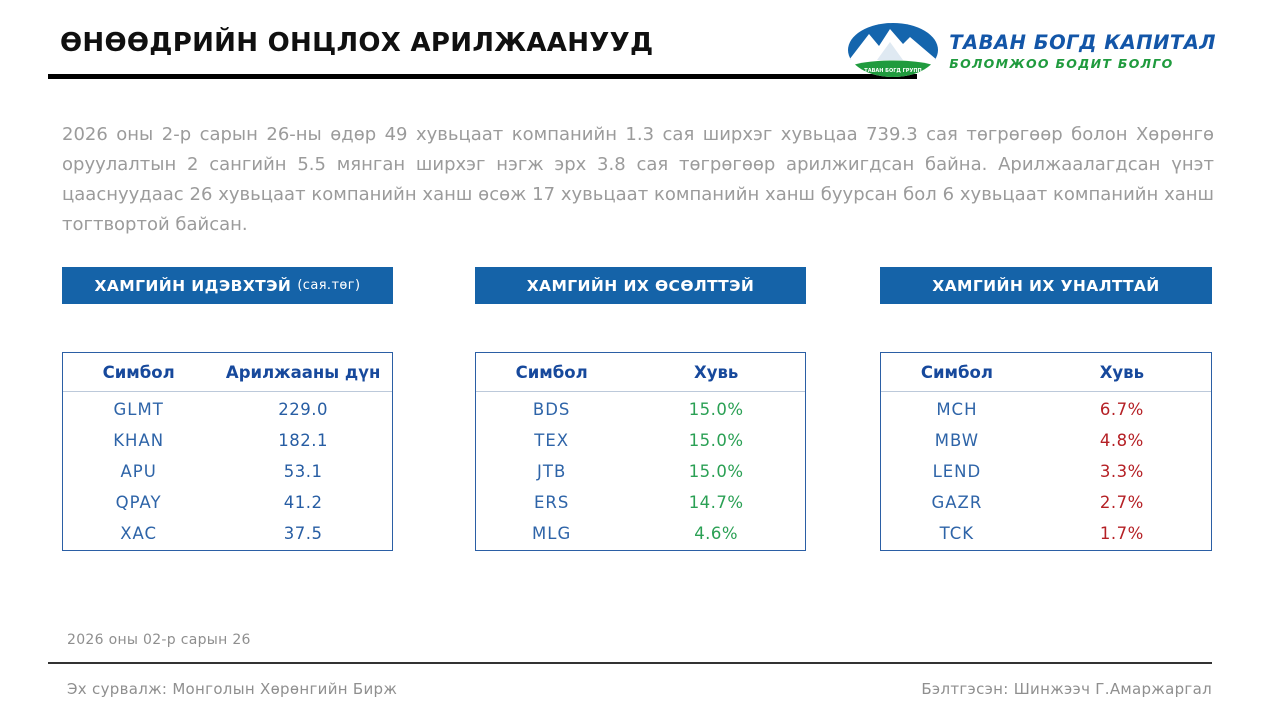 This screenshot has width=1280, height=720. I want to click on symbol-cell: KHAN, so click(139, 440).